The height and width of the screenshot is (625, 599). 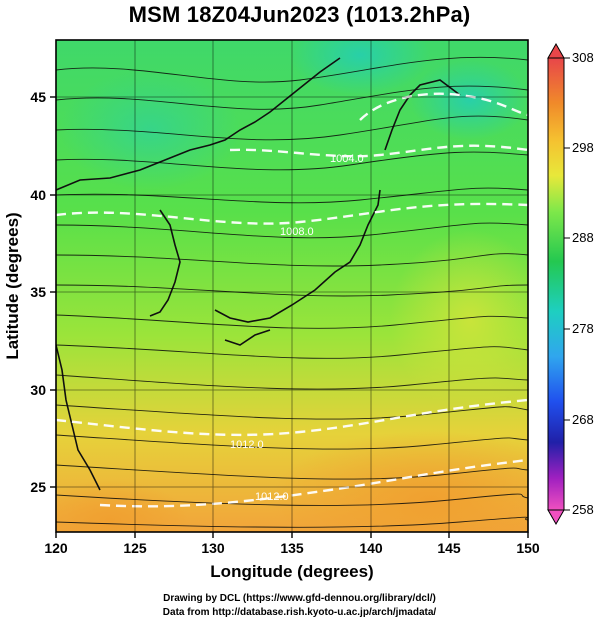 I want to click on isobar-label-1008: 1008.0, so click(x=297, y=232).